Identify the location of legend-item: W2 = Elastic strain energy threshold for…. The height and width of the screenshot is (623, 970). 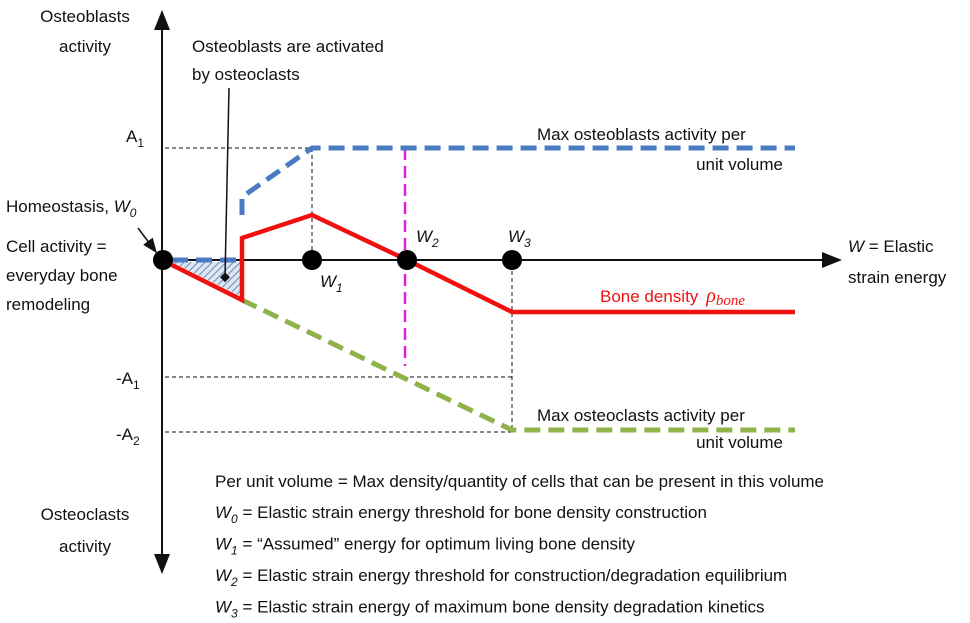
(501, 577).